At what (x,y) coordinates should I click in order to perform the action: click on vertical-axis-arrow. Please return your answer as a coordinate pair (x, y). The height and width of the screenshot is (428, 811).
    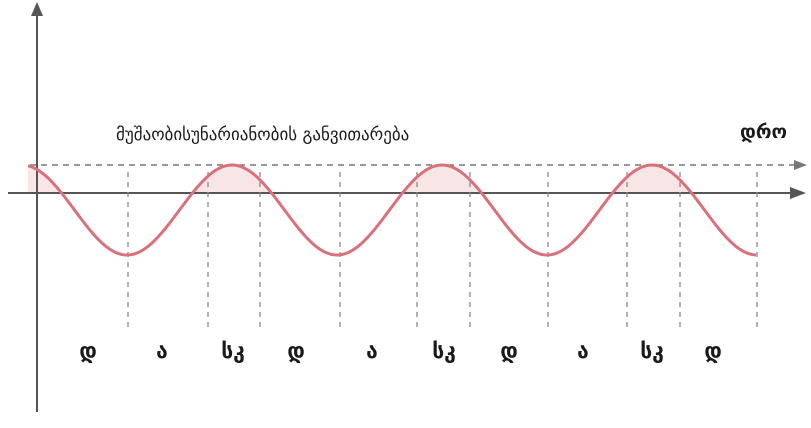
    Looking at the image, I should click on (37, 9).